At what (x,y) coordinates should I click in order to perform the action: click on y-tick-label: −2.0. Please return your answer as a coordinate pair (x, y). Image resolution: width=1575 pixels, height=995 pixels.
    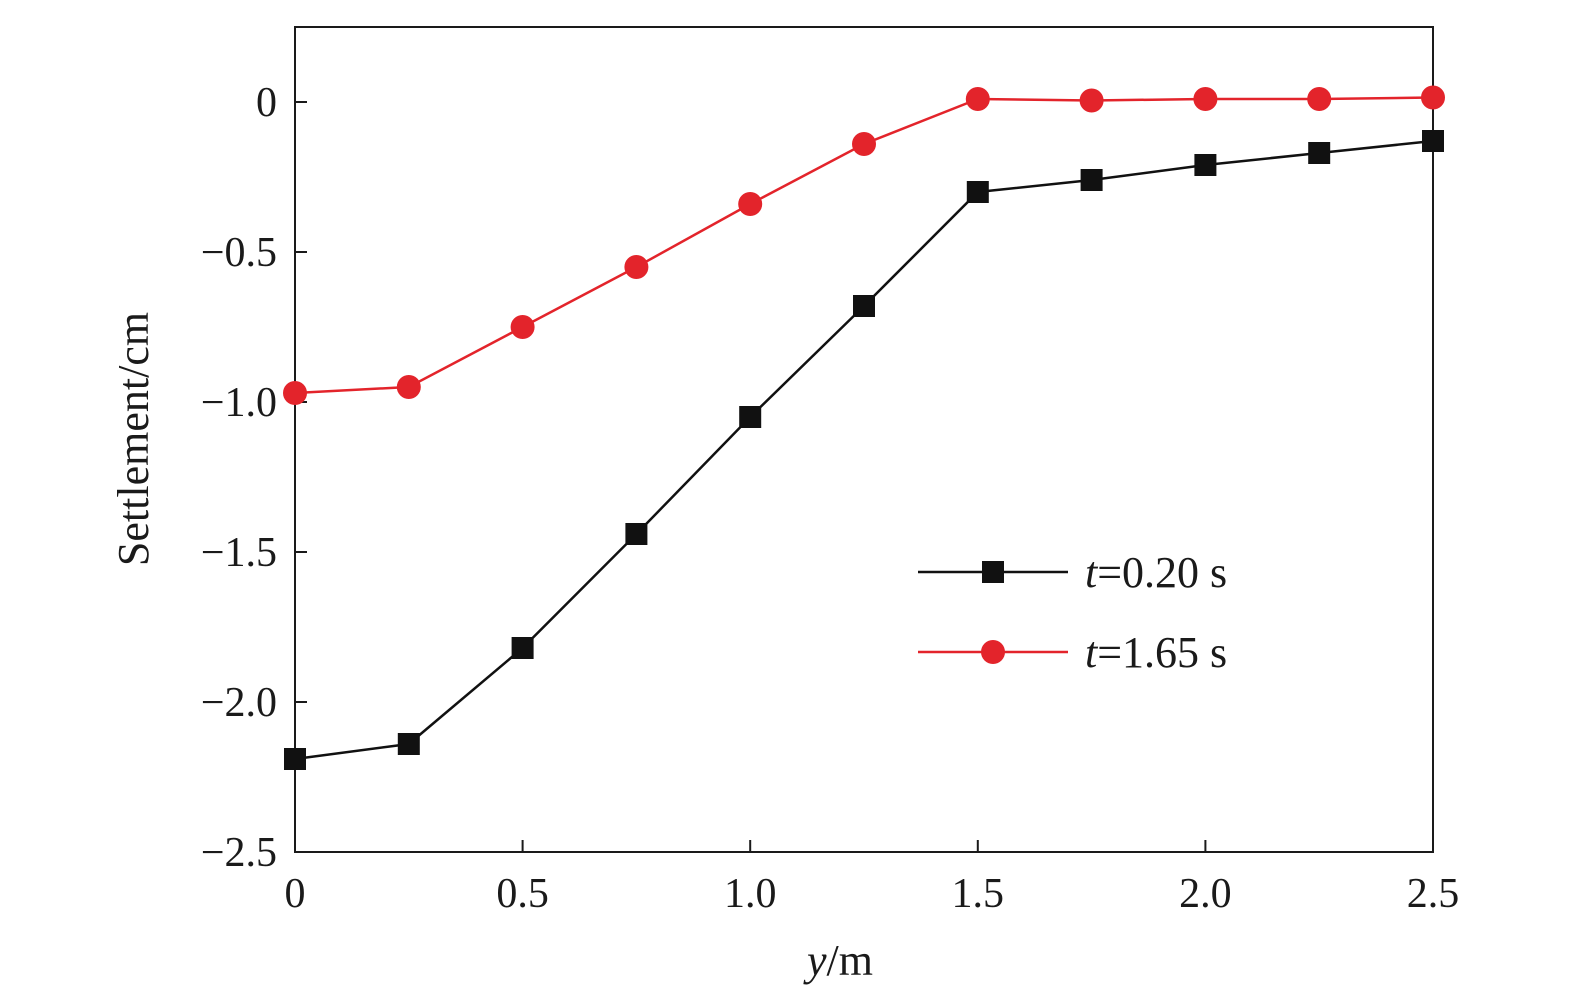
    Looking at the image, I should click on (239, 703).